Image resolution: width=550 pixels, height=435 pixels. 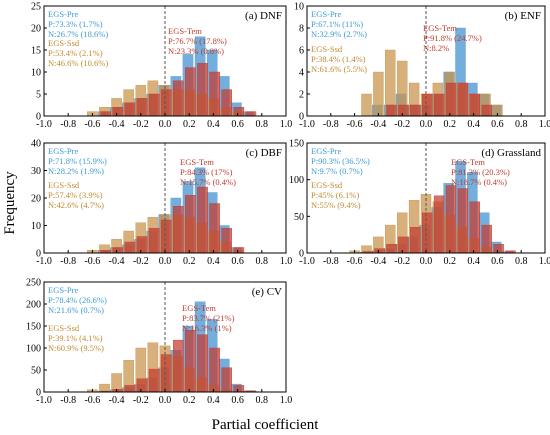 What do you see at coordinates (197, 41) in the screenshot?
I see `series-annotation: P:76.7% (17.8%)` at bounding box center [197, 41].